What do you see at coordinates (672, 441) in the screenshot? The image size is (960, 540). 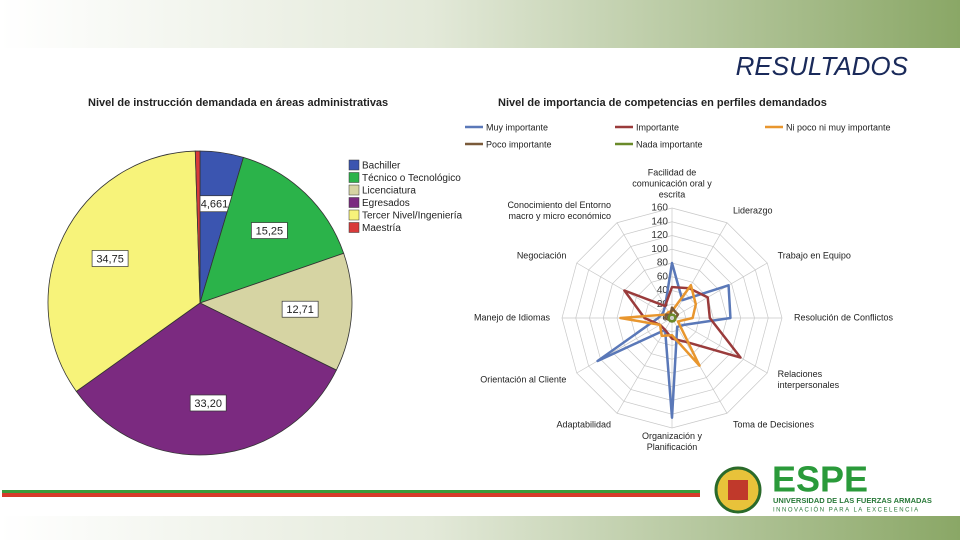 I see `axis-label: Organización y Planificación` at bounding box center [672, 441].